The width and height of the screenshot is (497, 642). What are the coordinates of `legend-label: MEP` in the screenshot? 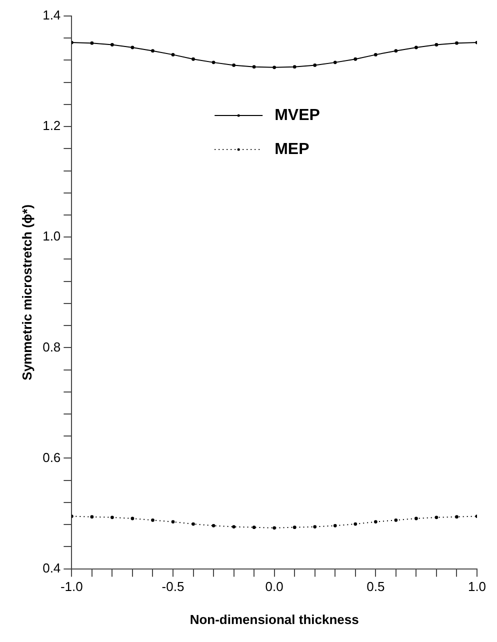 It's located at (292, 149).